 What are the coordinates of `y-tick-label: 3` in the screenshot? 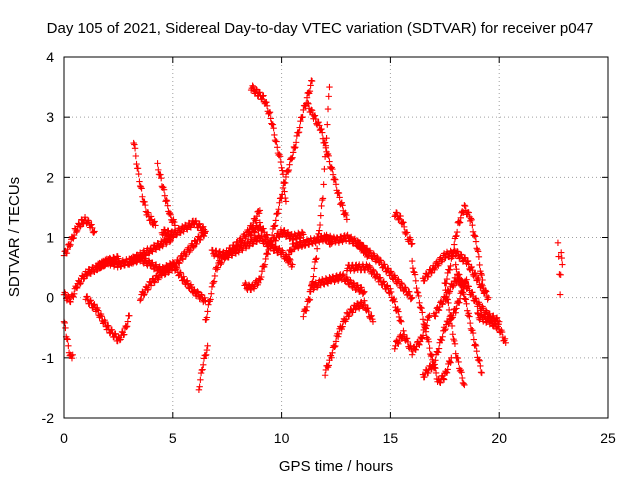 It's located at (50, 117).